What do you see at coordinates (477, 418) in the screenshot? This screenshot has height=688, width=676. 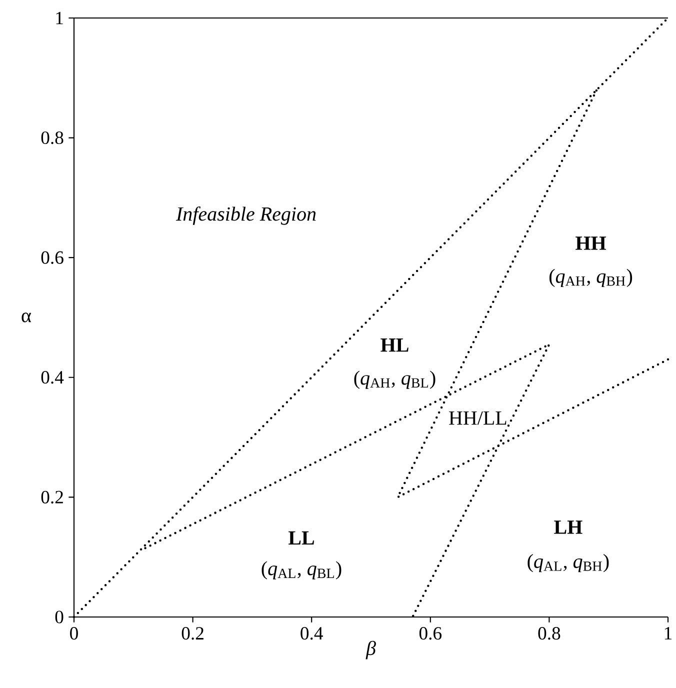 I see `annotation: HH/LL` at bounding box center [477, 418].